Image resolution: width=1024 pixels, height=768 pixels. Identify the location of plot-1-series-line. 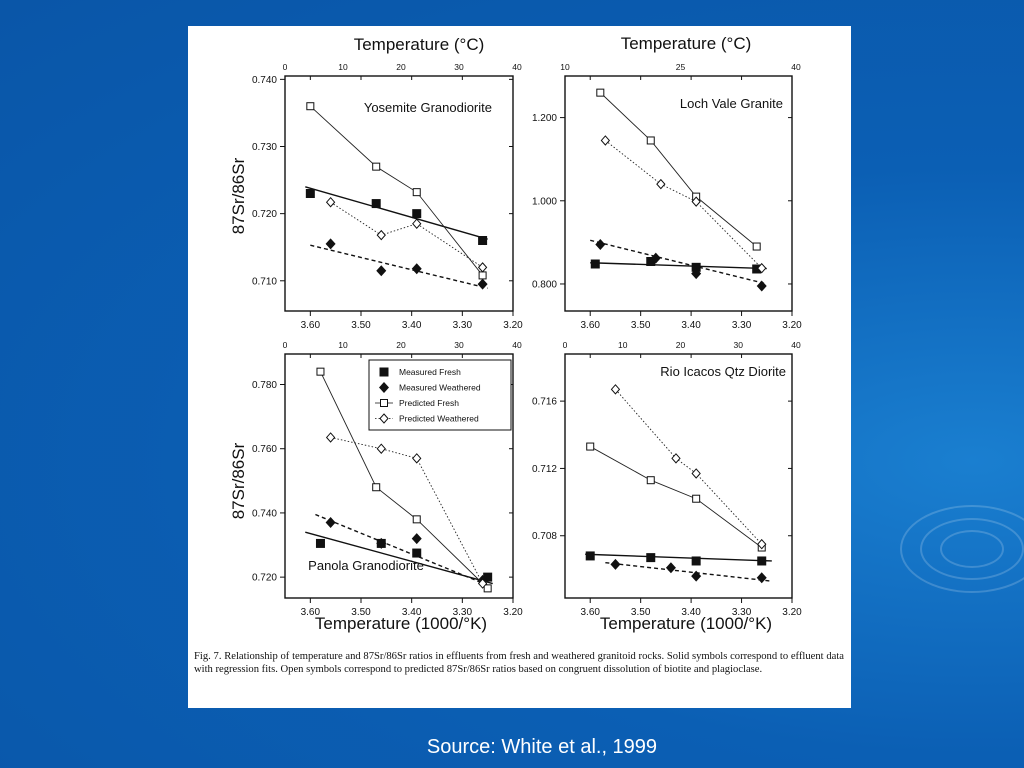
(406, 234).